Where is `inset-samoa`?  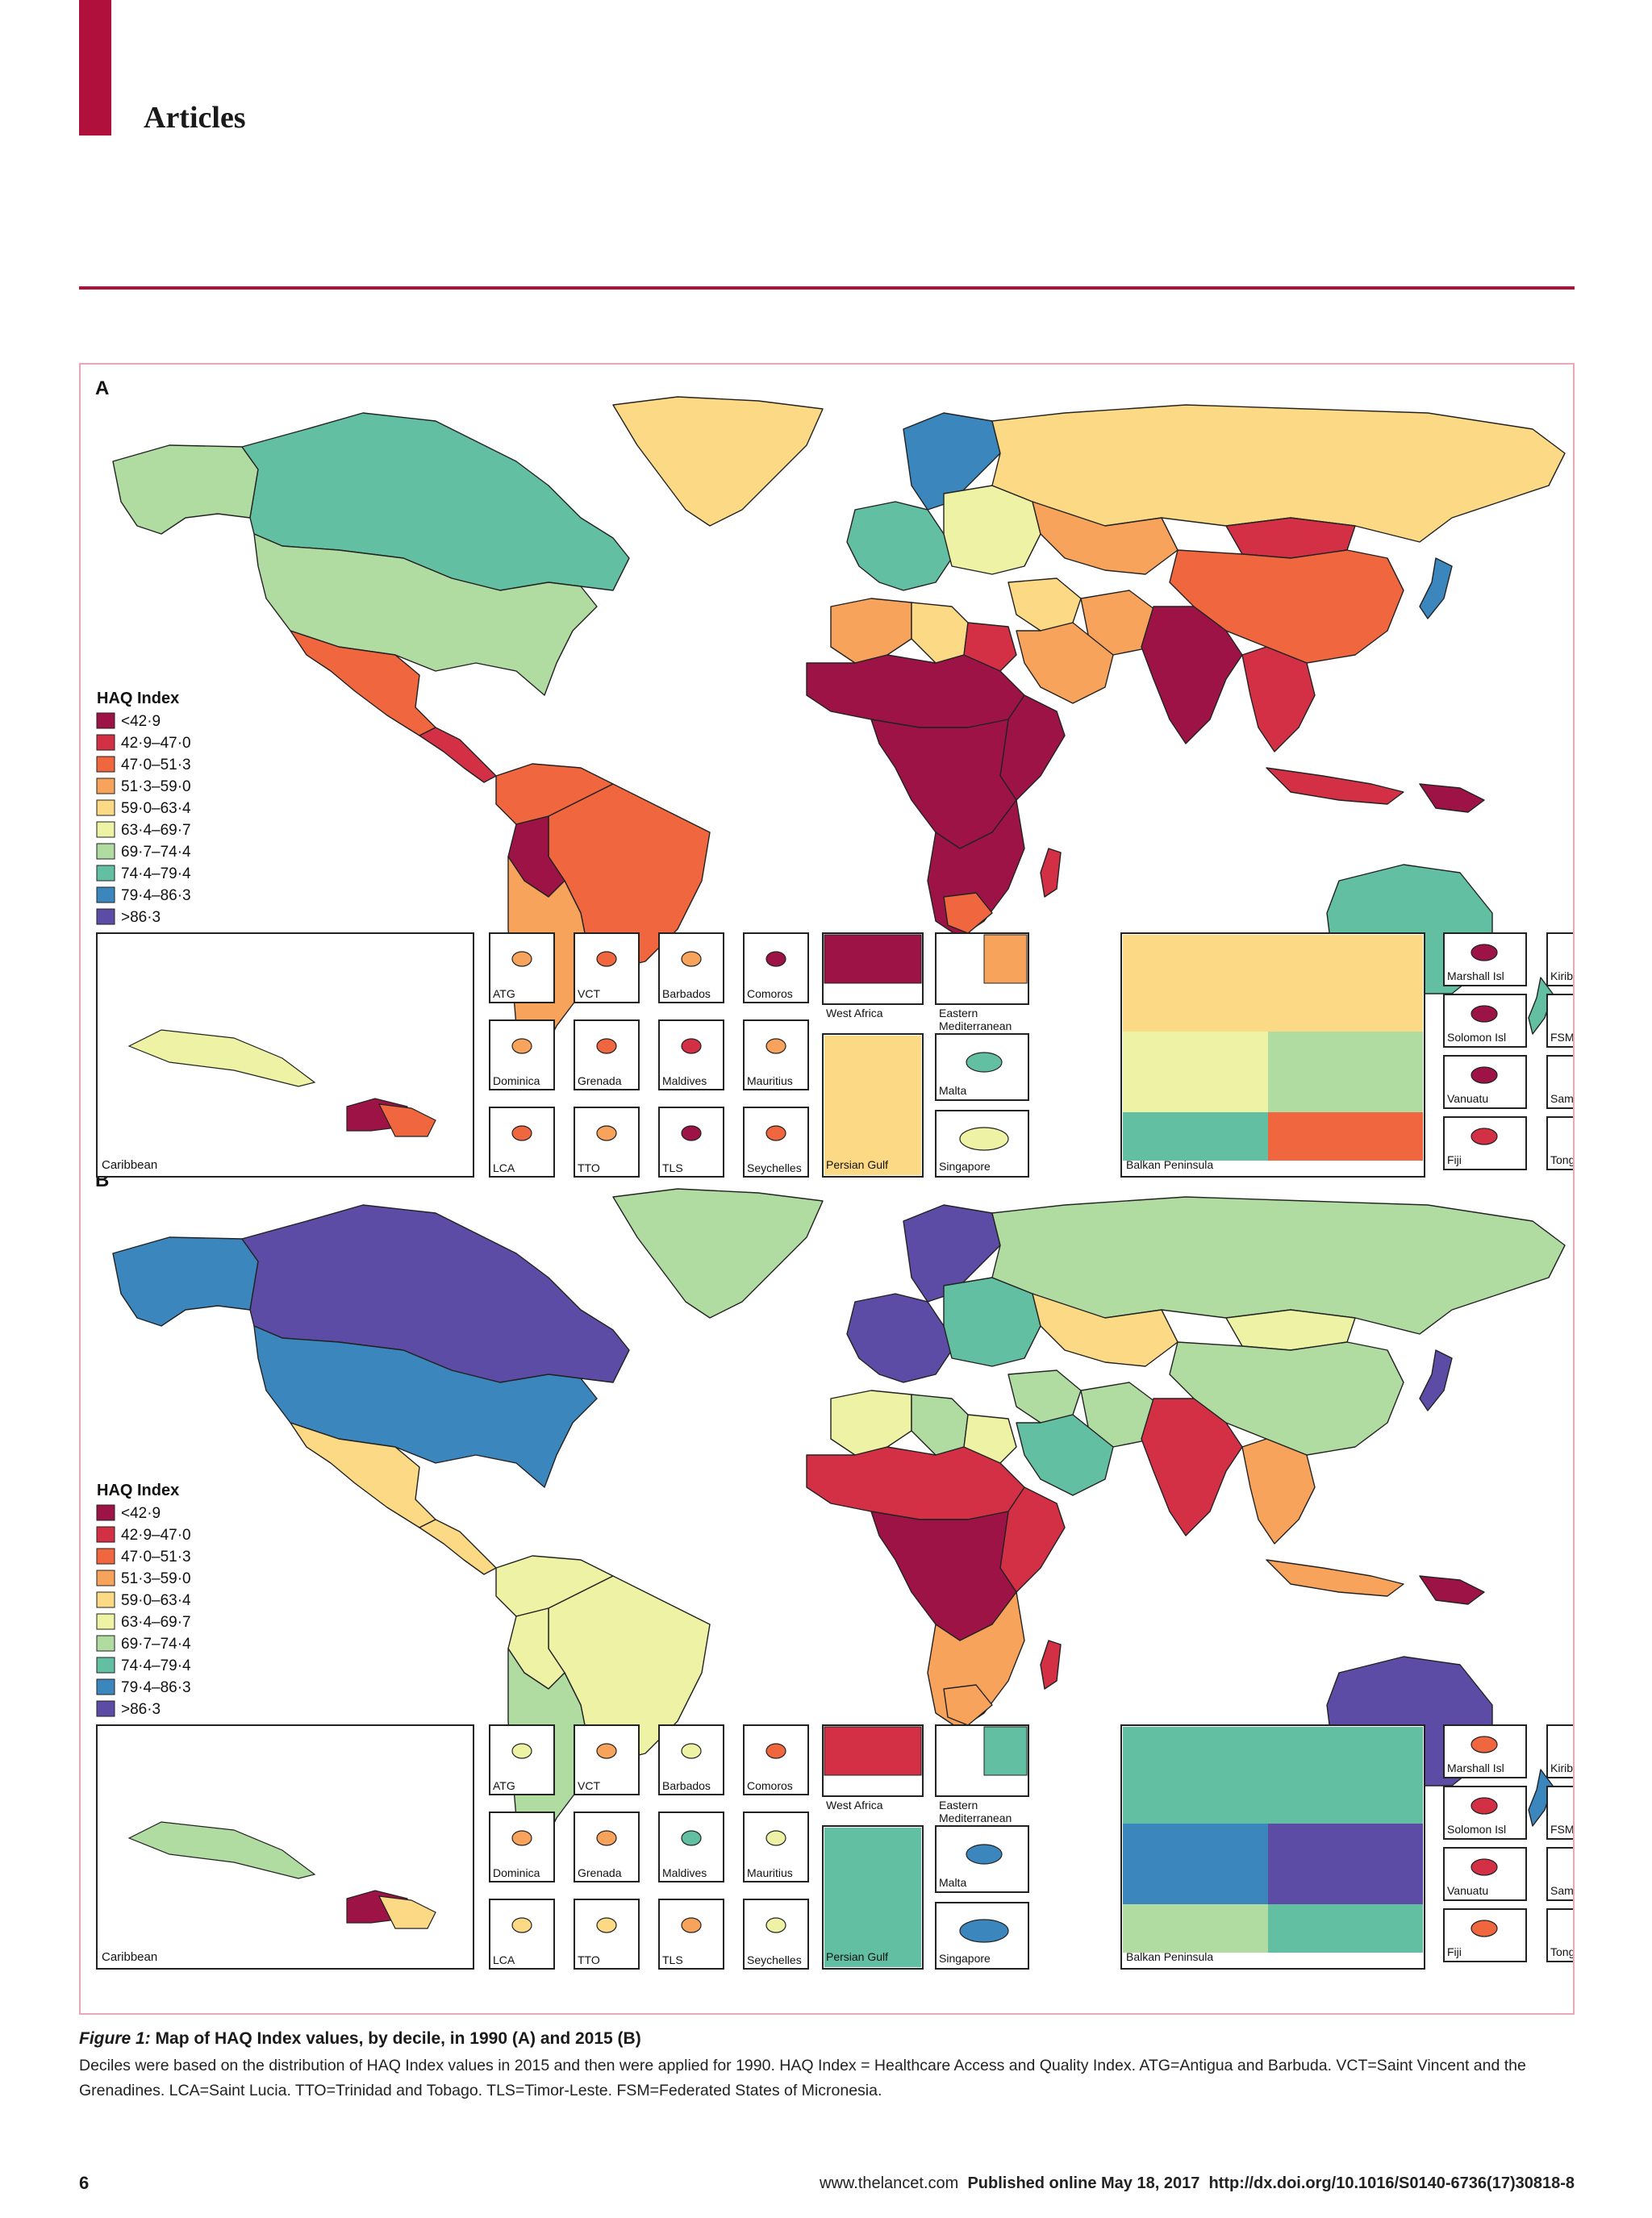
inset-samoa is located at coordinates (1559, 1874).